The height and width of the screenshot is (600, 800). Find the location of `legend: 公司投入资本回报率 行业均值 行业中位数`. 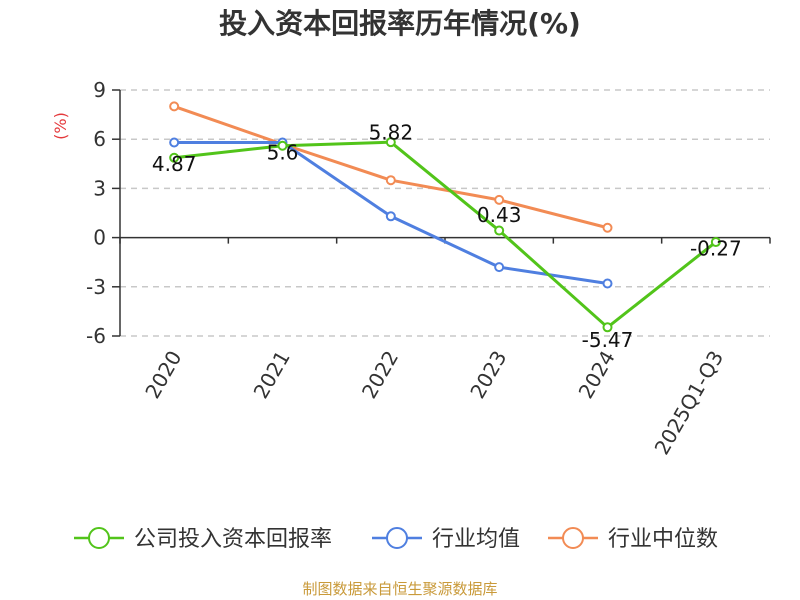

legend: 公司投入资本回报率 行业均值 行业中位数 is located at coordinates (396, 539).